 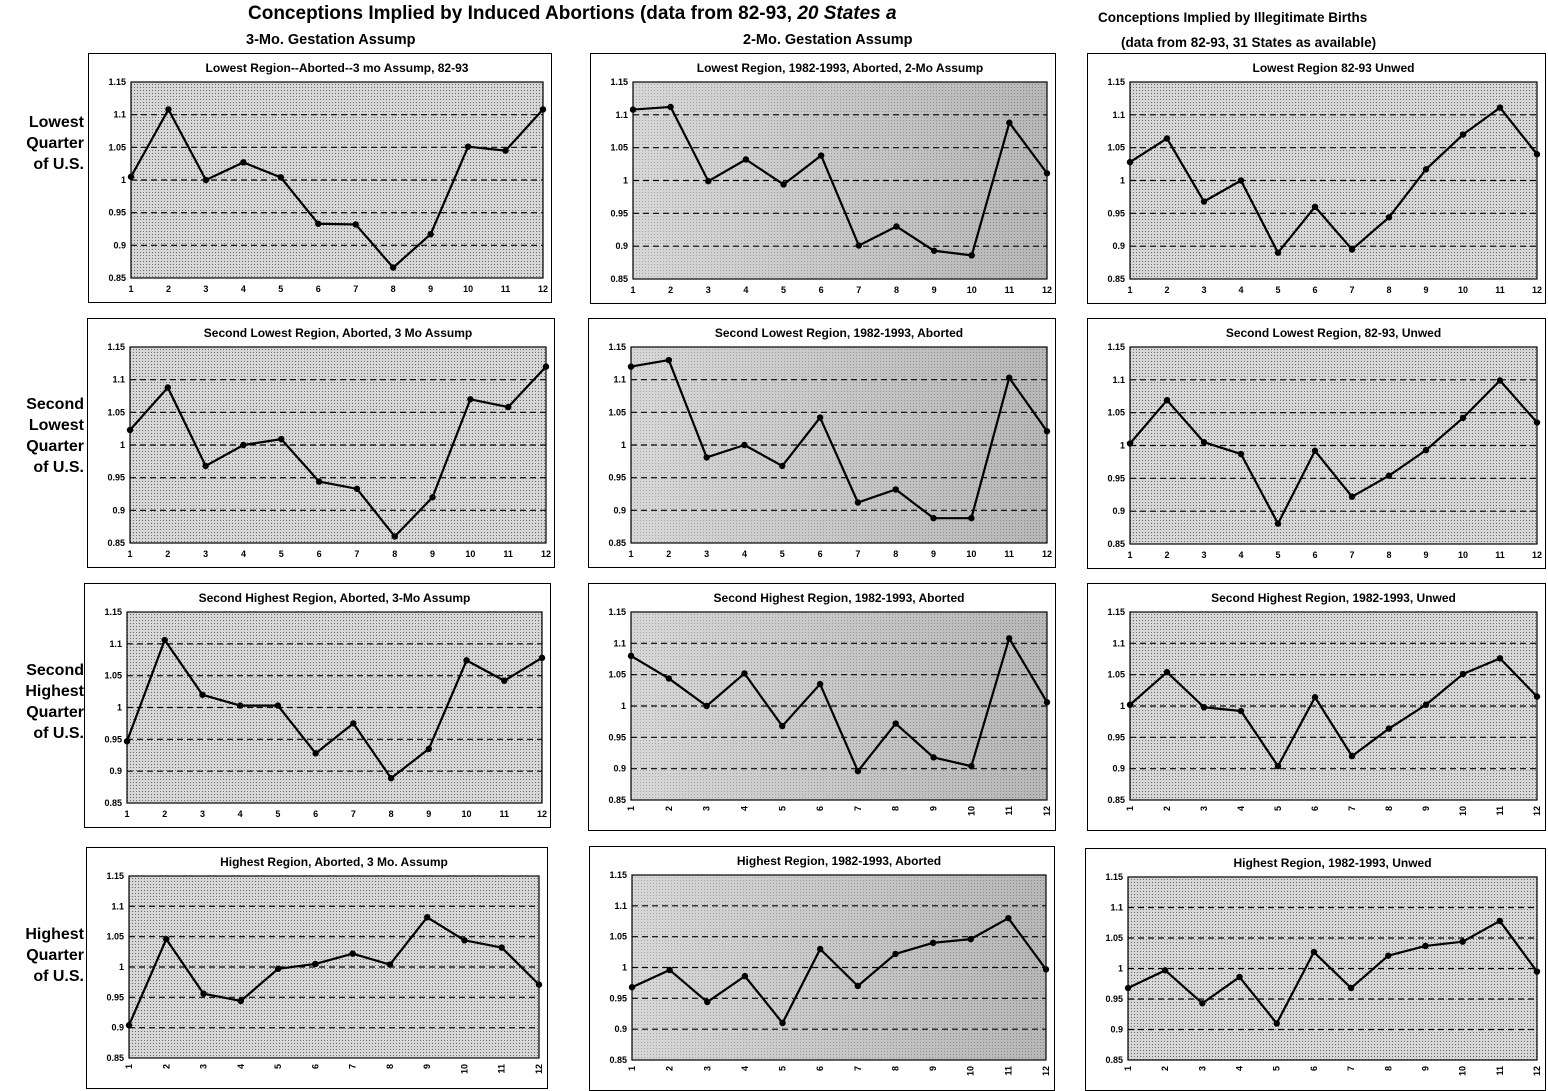 I want to click on y-tick-label: 0.95, so click(x=115, y=997).